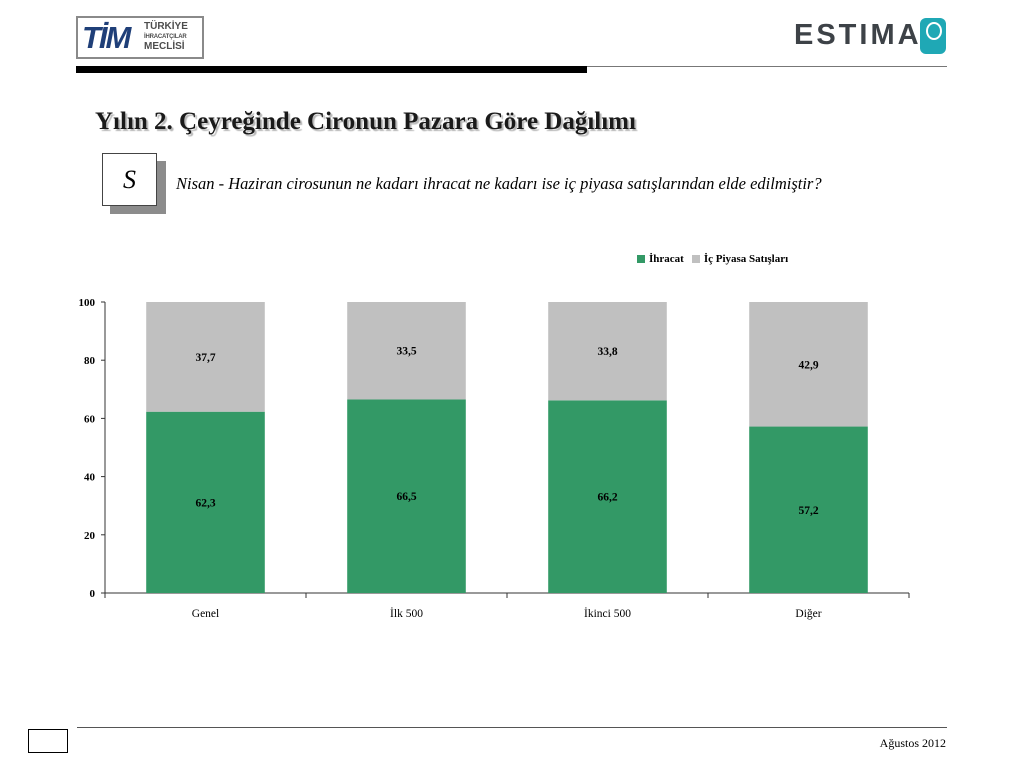 This screenshot has height=768, width=1024. What do you see at coordinates (129, 179) in the screenshot?
I see `question-badge: S` at bounding box center [129, 179].